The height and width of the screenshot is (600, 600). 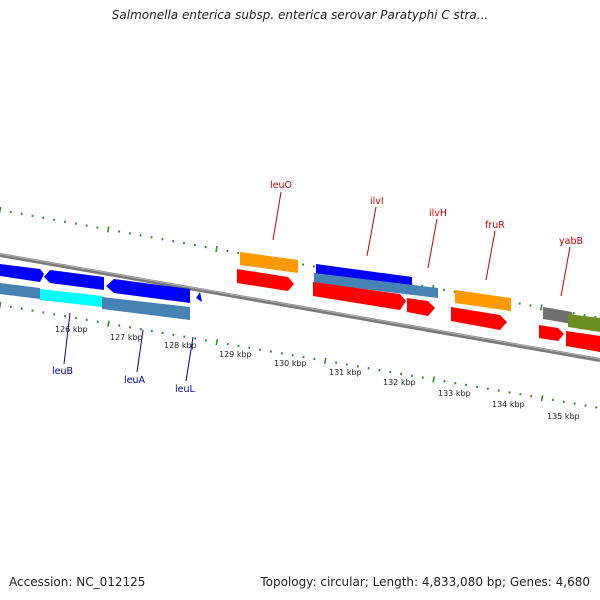 What do you see at coordinates (345, 372) in the screenshot?
I see `scale-label: 131 kbp` at bounding box center [345, 372].